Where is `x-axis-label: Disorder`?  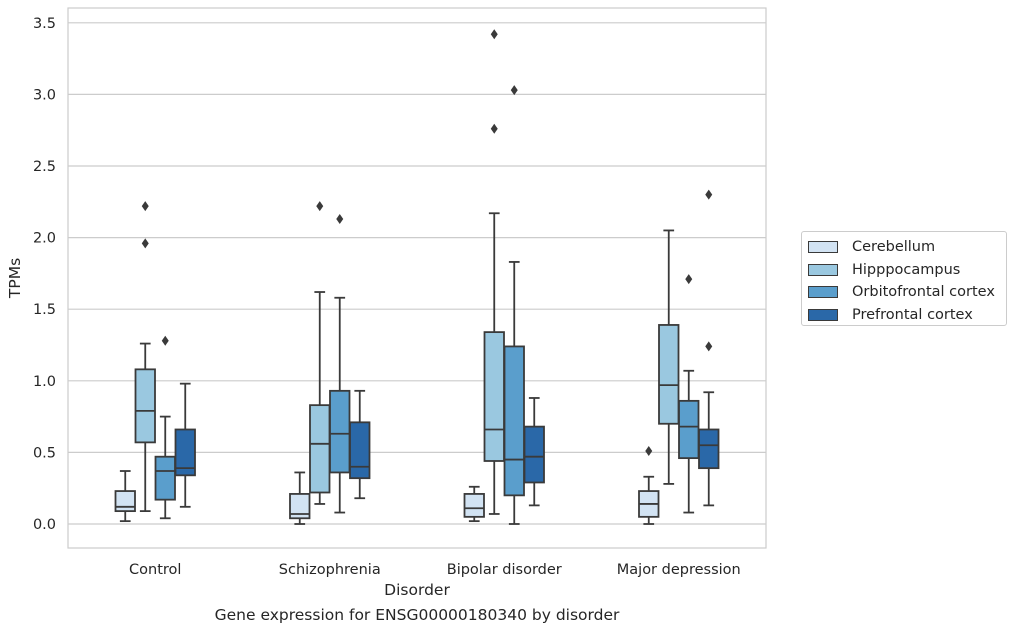 x-axis-label: Disorder is located at coordinates (417, 590).